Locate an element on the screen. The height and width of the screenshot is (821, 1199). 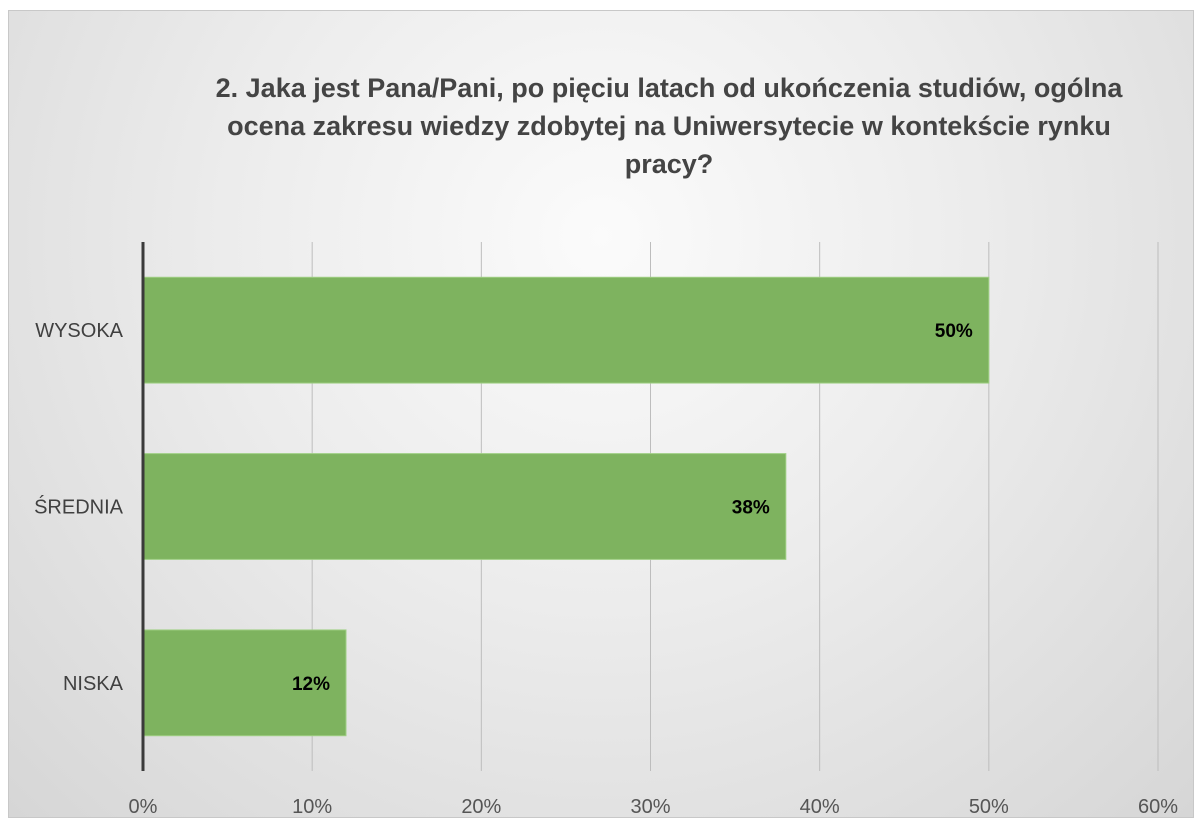
x-tick-label: 30% is located at coordinates (650, 807).